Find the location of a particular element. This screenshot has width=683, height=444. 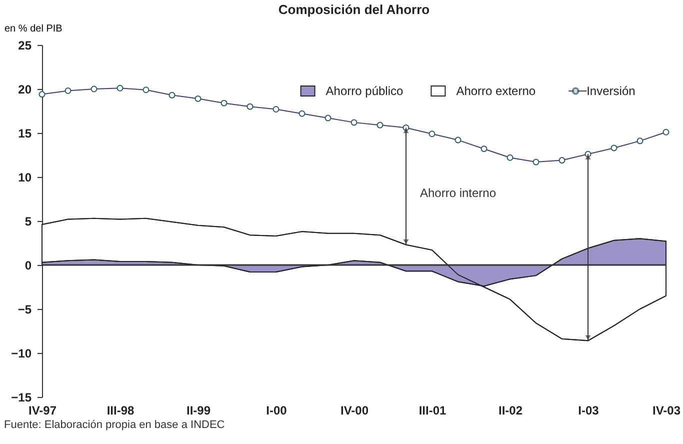

x-tick-label: IV-97 is located at coordinates (42, 411).